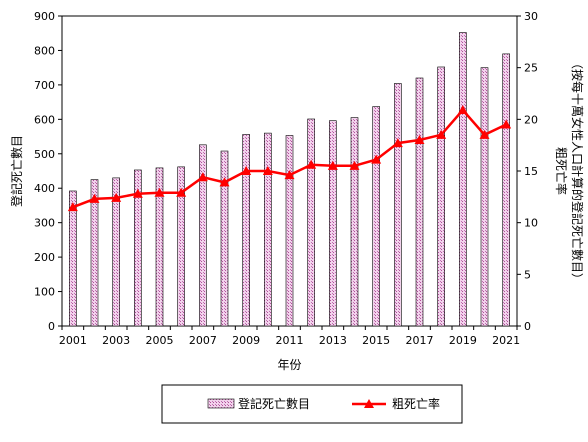 Image resolution: width=588 pixels, height=442 pixels. Describe the element at coordinates (312, 404) in the screenshot. I see `legend: 登記死亡數目 粗死亡率` at that location.